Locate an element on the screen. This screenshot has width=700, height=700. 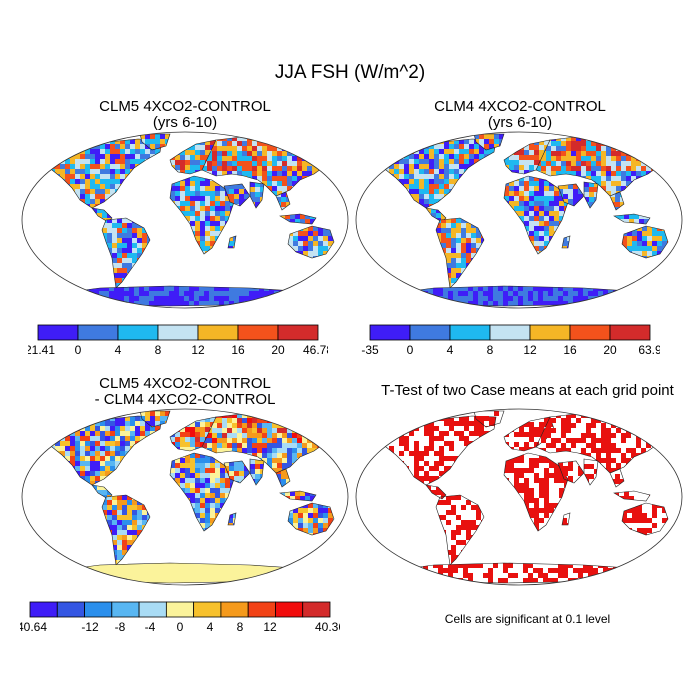
coastline-australia is located at coordinates (311, 242).